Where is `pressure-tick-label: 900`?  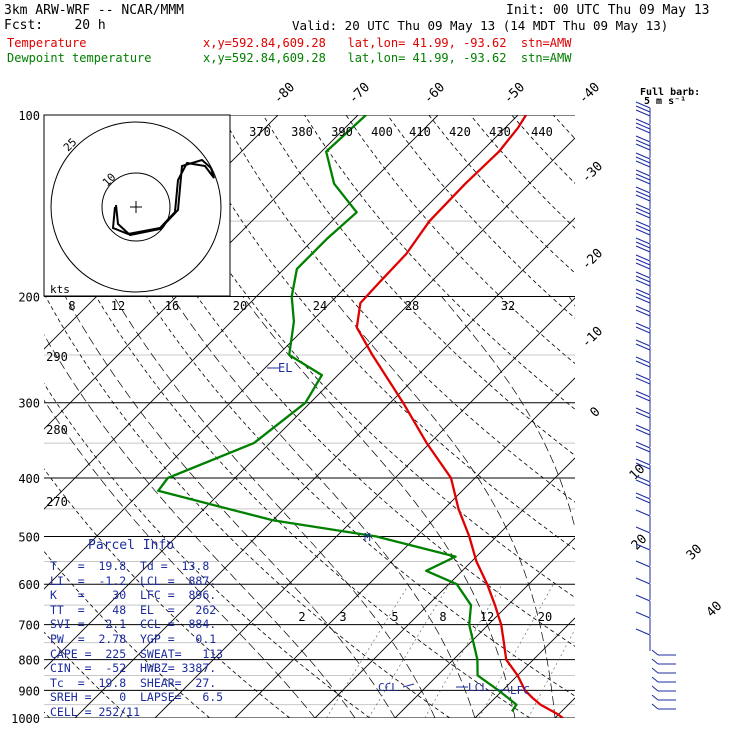 pressure-tick-label: 900 is located at coordinates (29, 691).